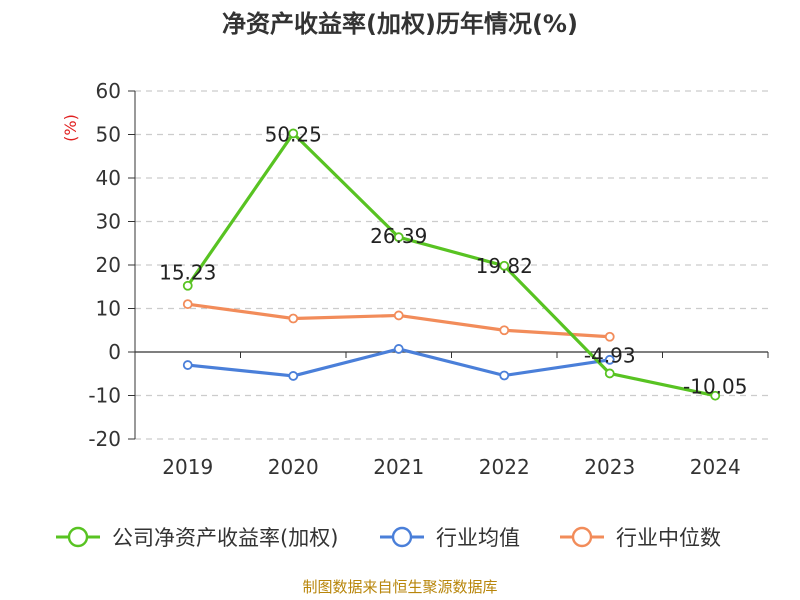 The width and height of the screenshot is (800, 600). What do you see at coordinates (104, 396) in the screenshot?
I see `y-tick-label: -10` at bounding box center [104, 396].